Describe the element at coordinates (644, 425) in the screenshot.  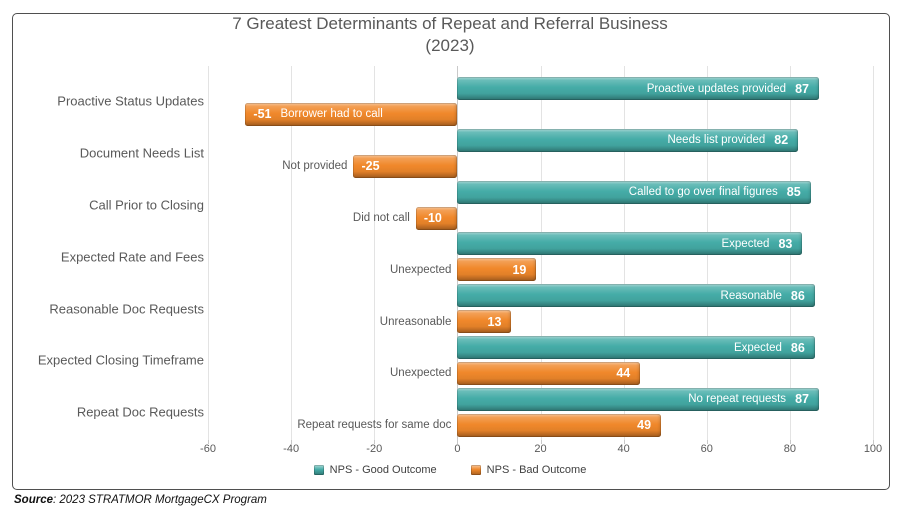
I see `bar-value: 49` at that location.